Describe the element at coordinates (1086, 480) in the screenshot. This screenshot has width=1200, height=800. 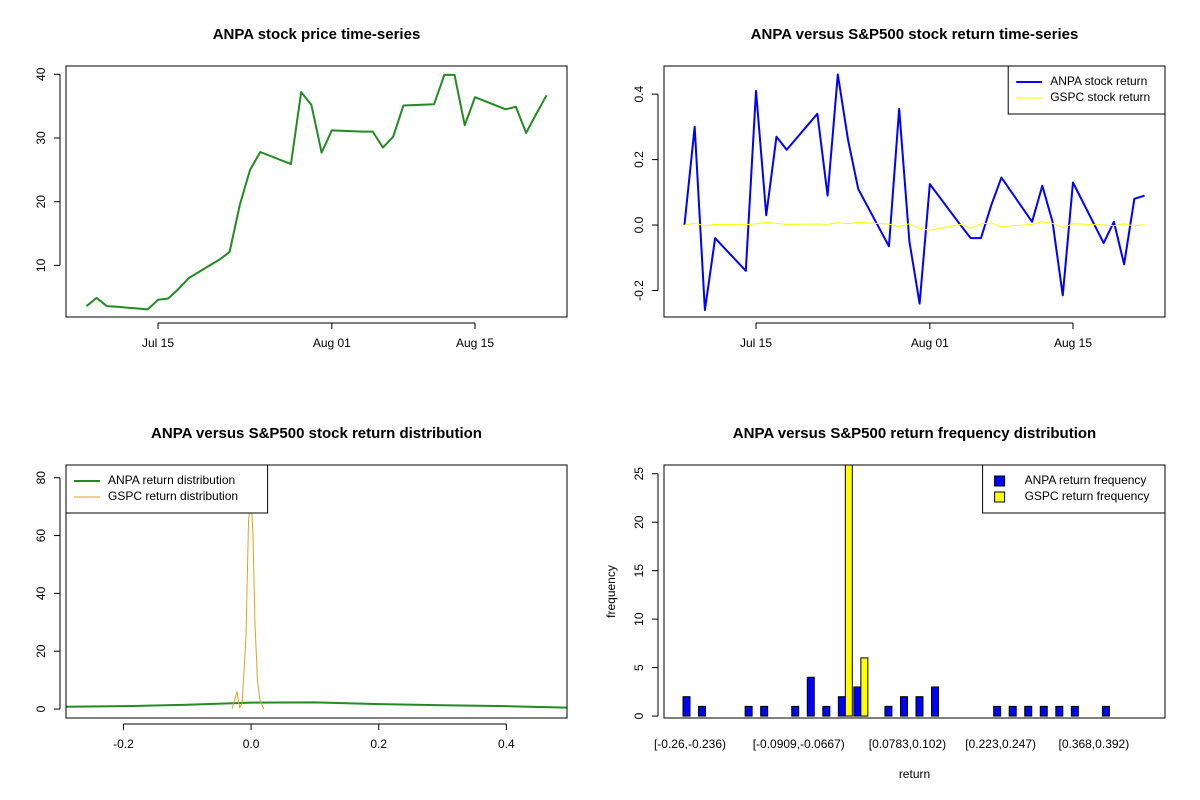
I see `legend-label: ANPA return frequency` at that location.